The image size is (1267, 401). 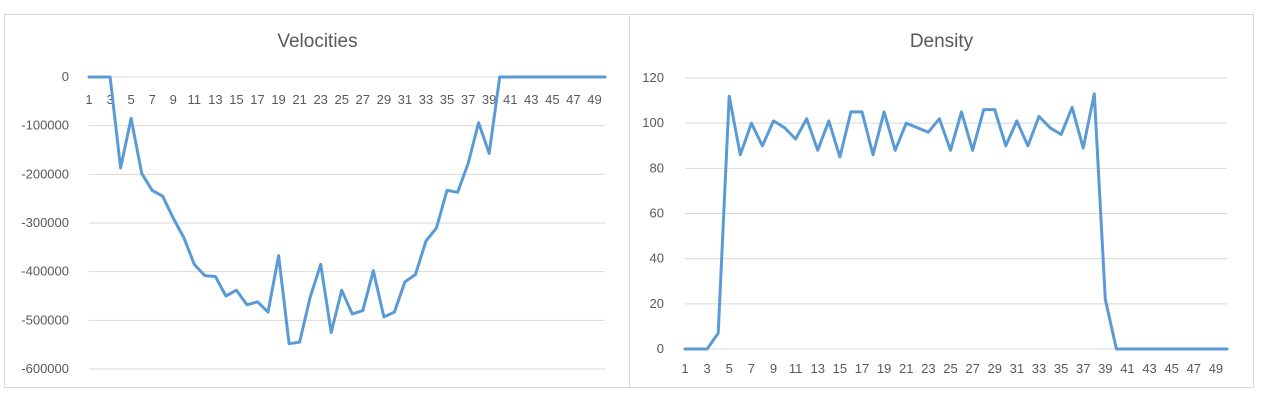 What do you see at coordinates (45, 368) in the screenshot?
I see `y-tick-label: -600000` at bounding box center [45, 368].